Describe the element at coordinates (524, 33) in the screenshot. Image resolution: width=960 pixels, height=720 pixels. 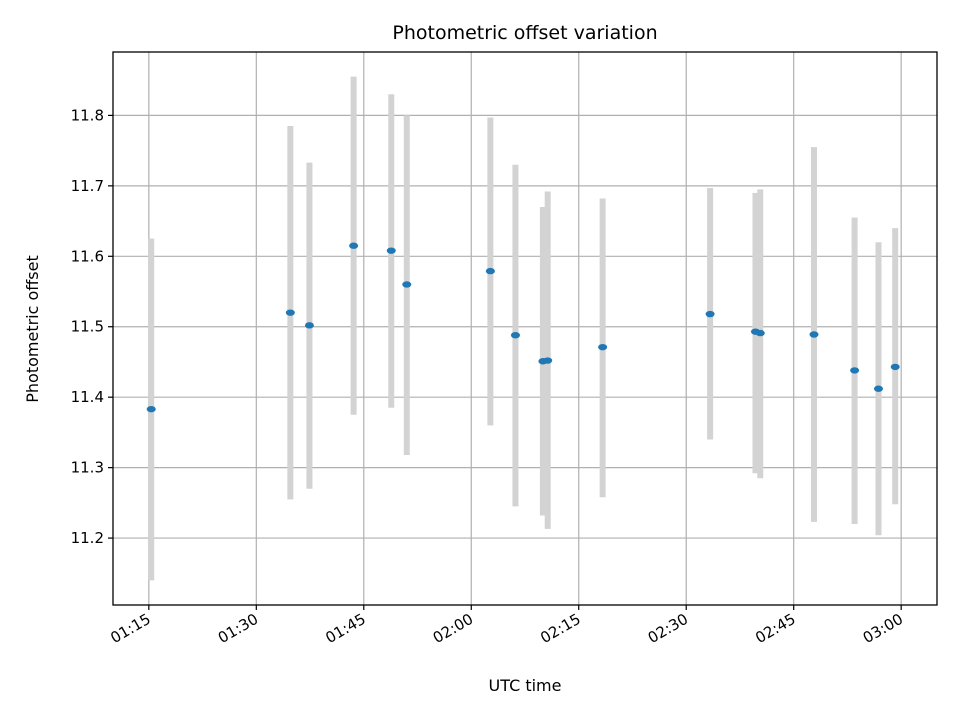
I see `chart-title: Photometric offset variation` at that location.